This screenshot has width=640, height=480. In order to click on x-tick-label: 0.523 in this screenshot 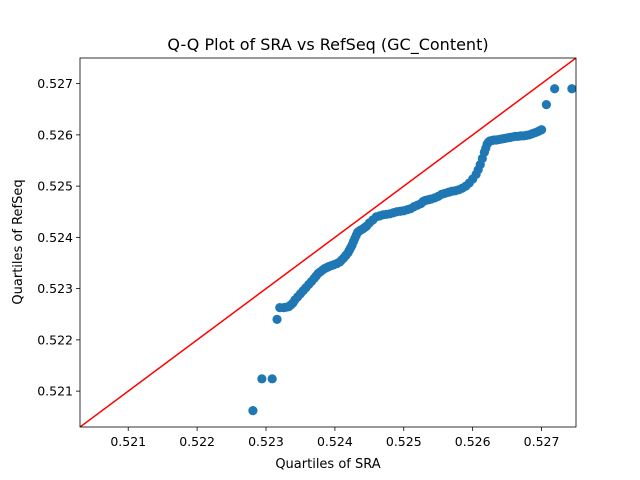, I will do `click(266, 441)`.